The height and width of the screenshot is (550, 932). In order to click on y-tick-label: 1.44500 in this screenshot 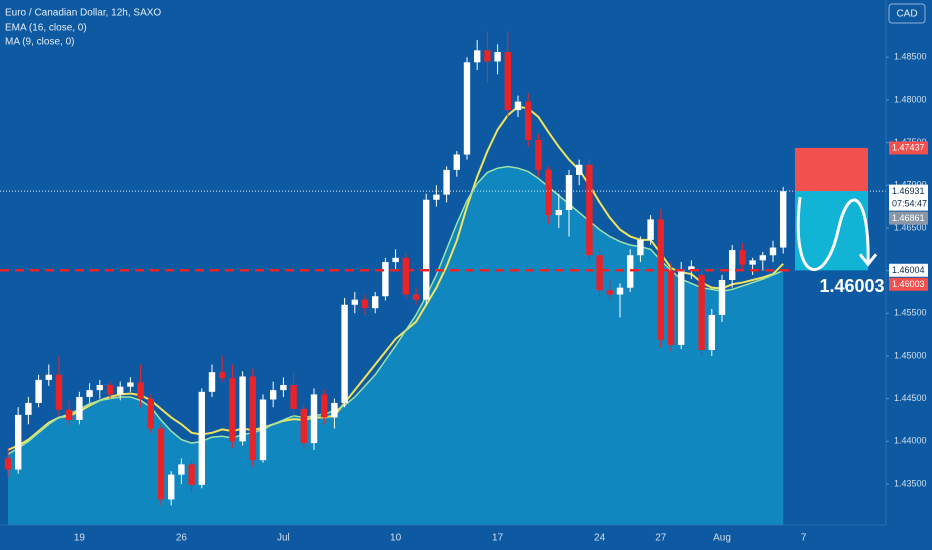, I will do `click(910, 398)`.